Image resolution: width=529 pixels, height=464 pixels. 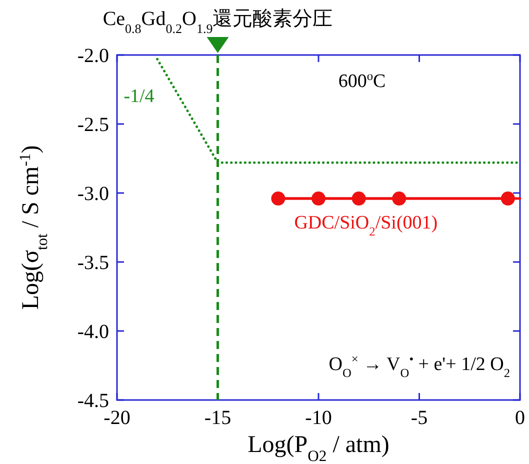 What do you see at coordinates (93, 125) in the screenshot?
I see `y-tick-label: -2.5` at bounding box center [93, 125].